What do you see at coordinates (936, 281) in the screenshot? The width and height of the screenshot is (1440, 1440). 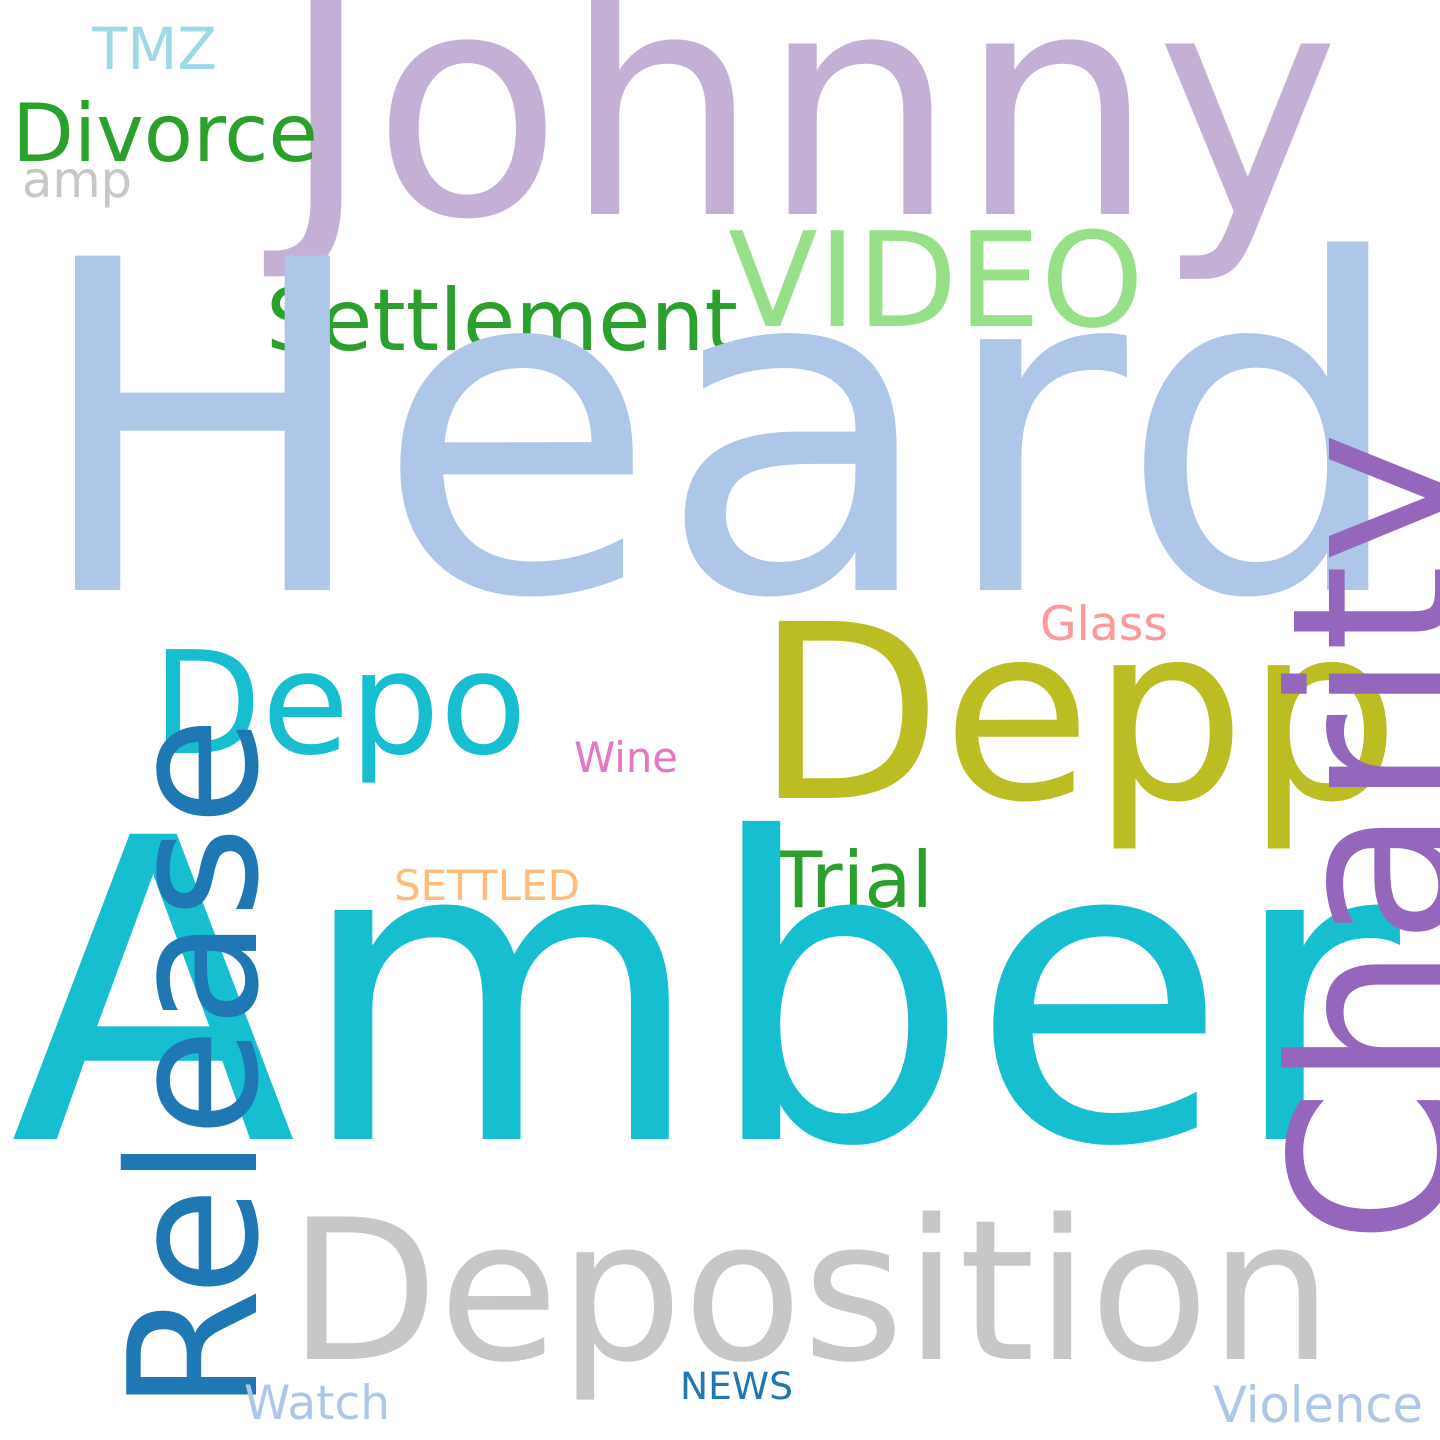 I see `word-video: VIDEO` at bounding box center [936, 281].